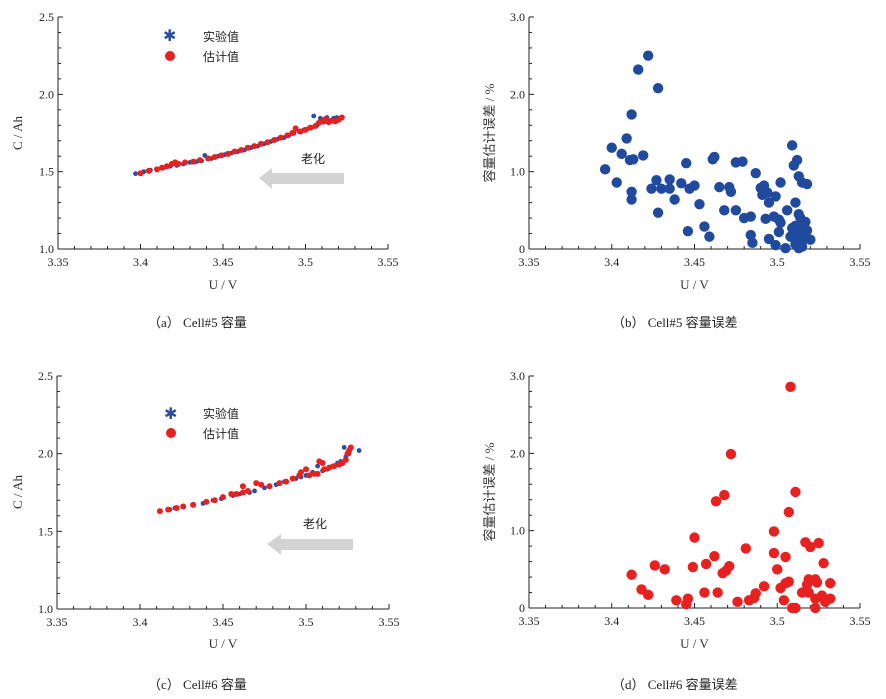  I want to click on x-axis-label: U / V, so click(694, 643).